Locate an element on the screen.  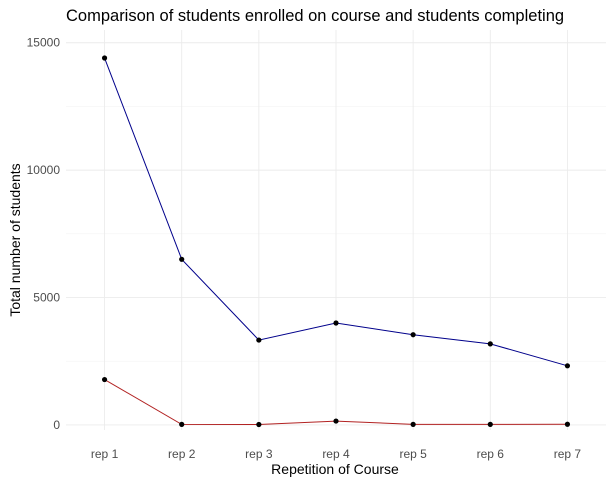
x-tick-label: rep 4 is located at coordinates (336, 454).